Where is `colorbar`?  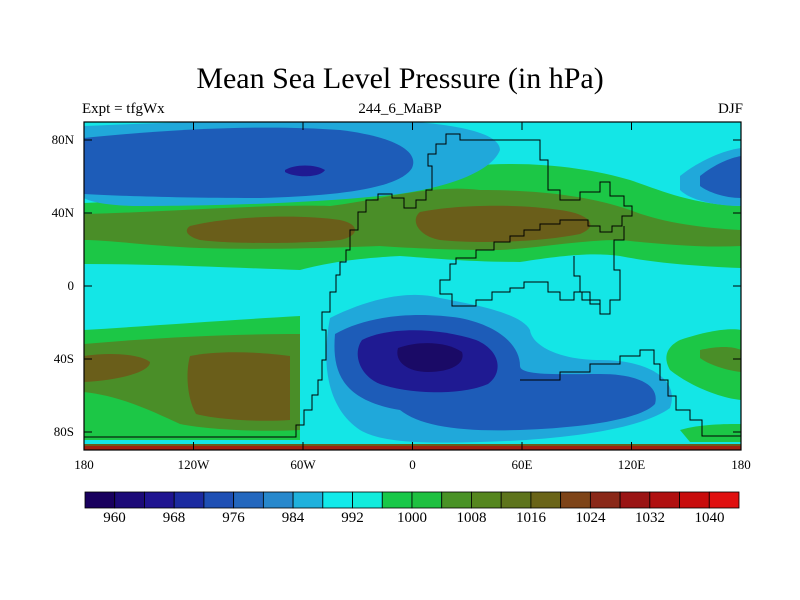
colorbar is located at coordinates (412, 500).